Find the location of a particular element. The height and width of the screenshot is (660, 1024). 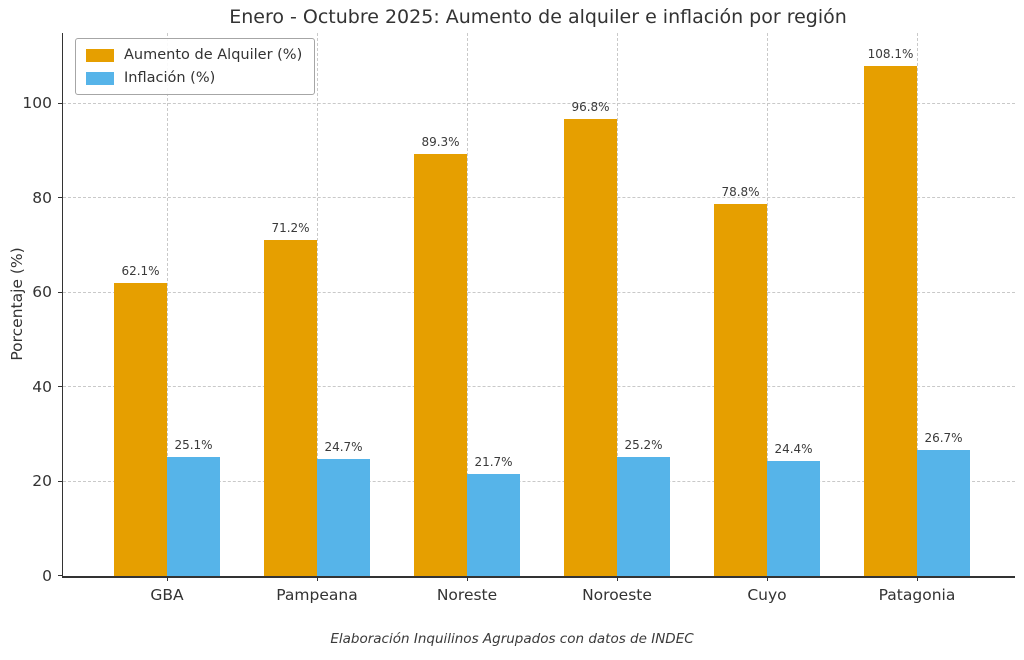

bar-value-label: 62.1% is located at coordinates (140, 270).